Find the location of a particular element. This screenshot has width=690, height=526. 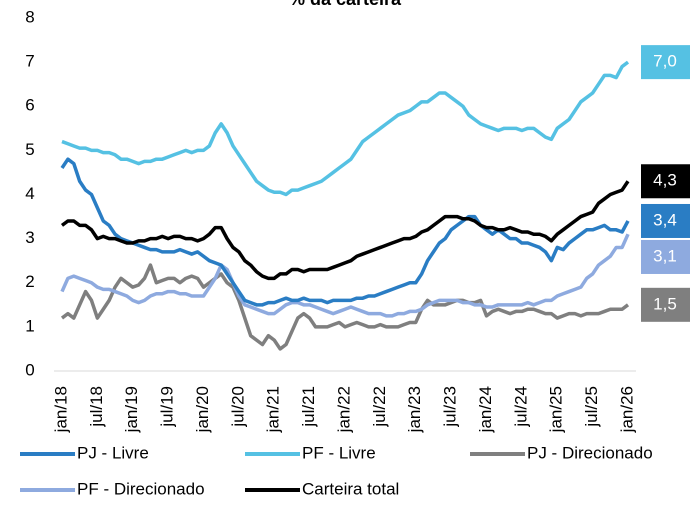

value-label-text: 4,3 is located at coordinates (665, 180).